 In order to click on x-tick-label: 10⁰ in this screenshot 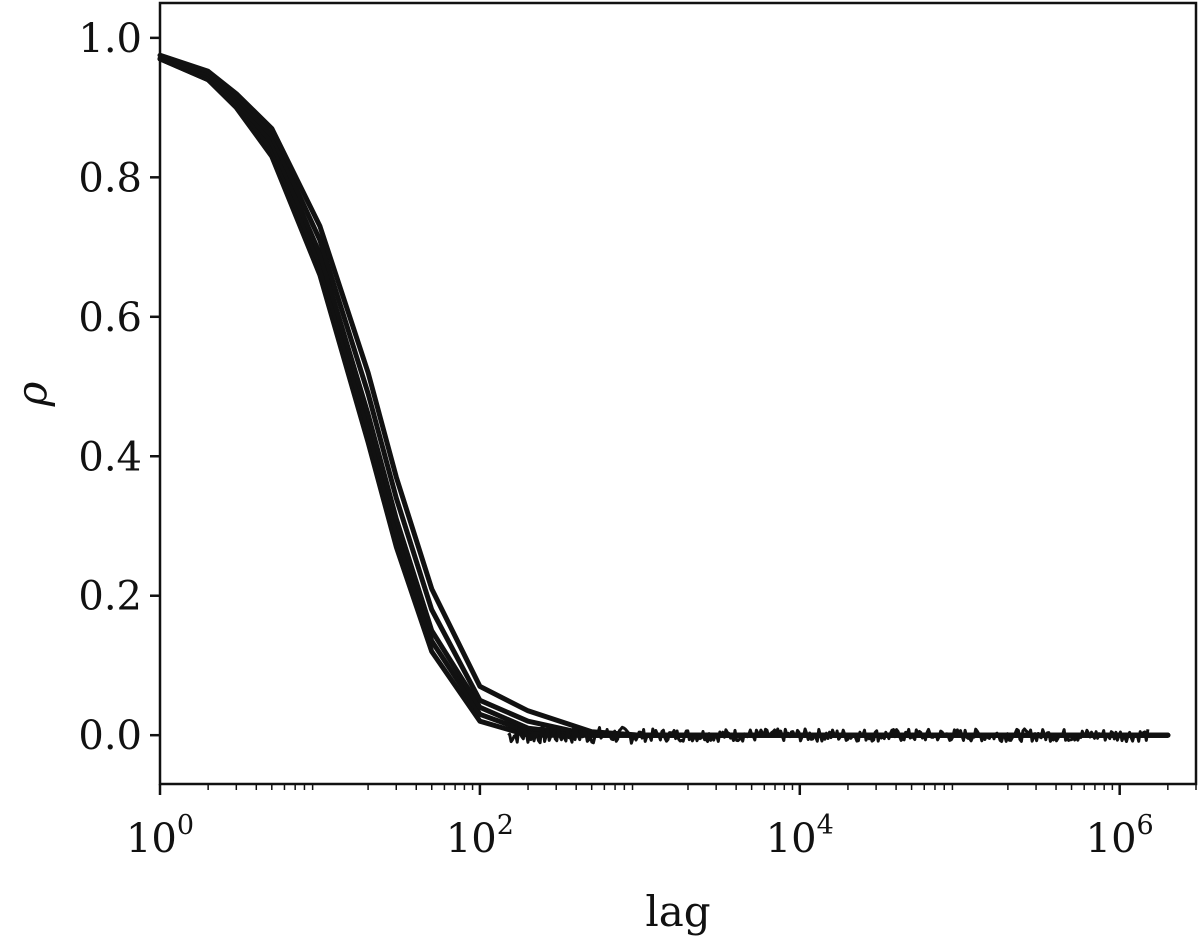, I will do `click(160, 836)`.